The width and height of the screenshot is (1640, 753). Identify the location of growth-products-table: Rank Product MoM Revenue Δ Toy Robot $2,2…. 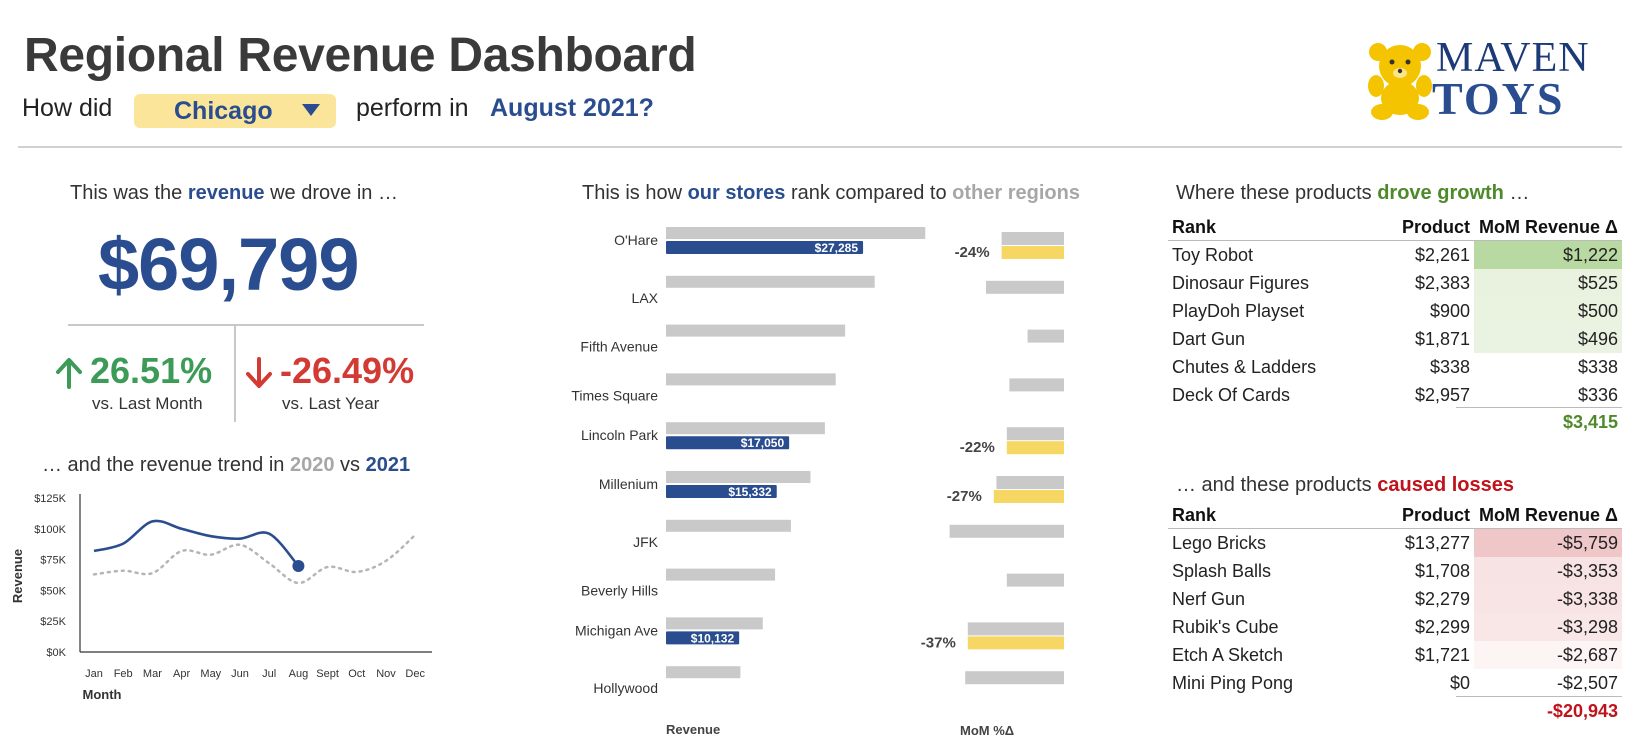
(1395, 311).